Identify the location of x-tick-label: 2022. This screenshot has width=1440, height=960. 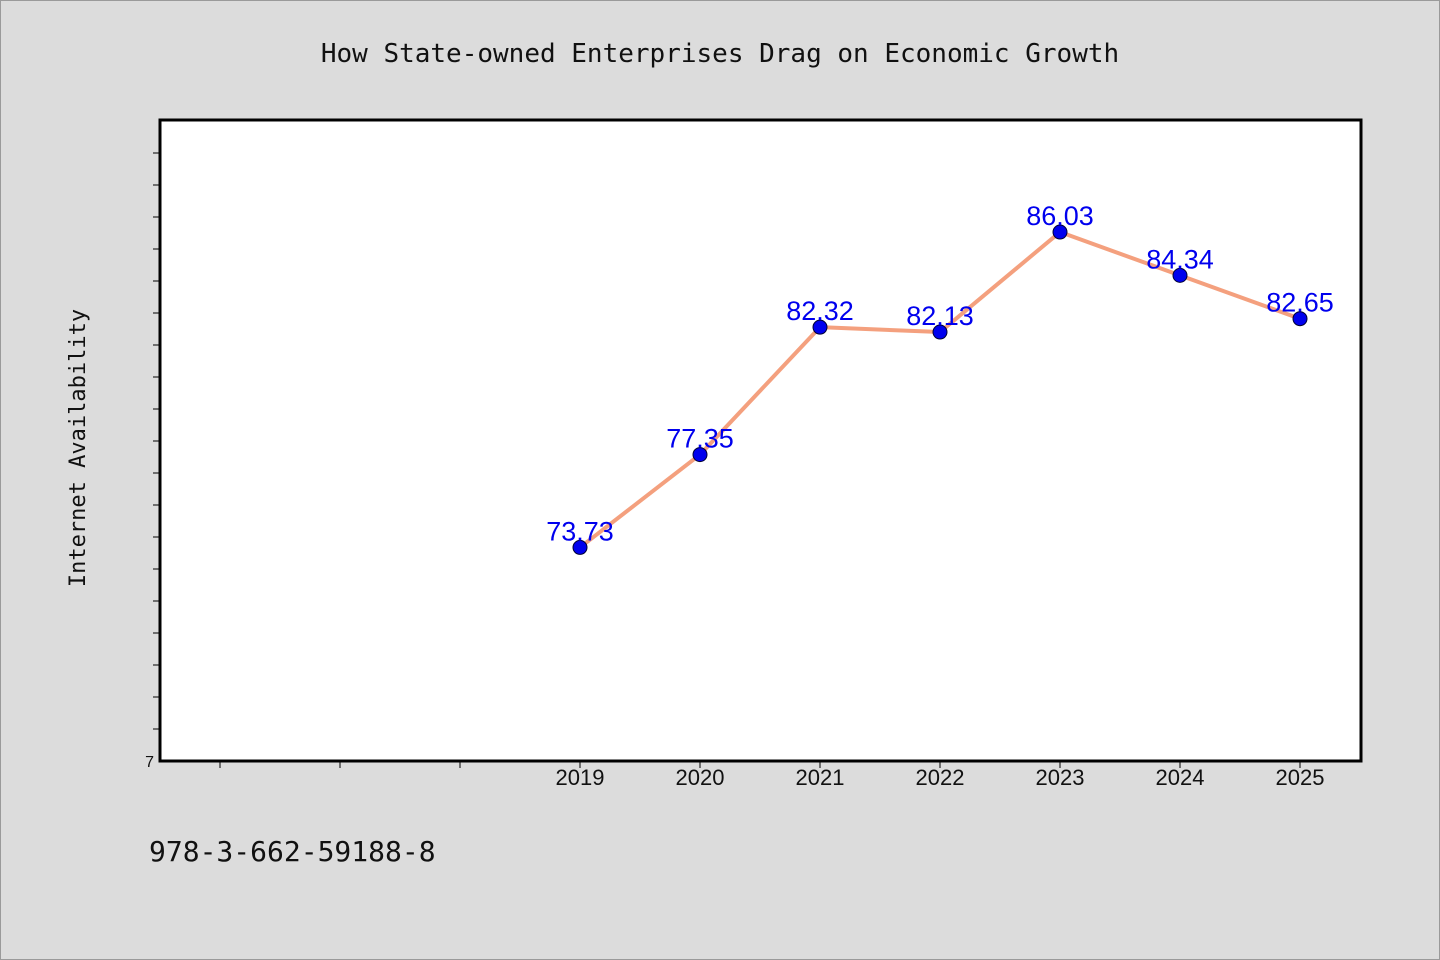
(940, 777).